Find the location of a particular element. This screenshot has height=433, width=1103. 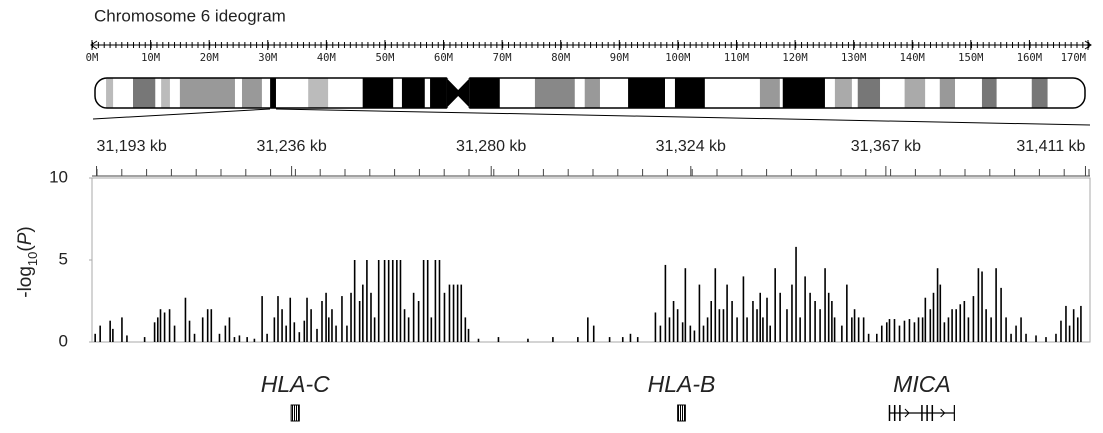

y-axis-title-part: ( is located at coordinates (25, 248).